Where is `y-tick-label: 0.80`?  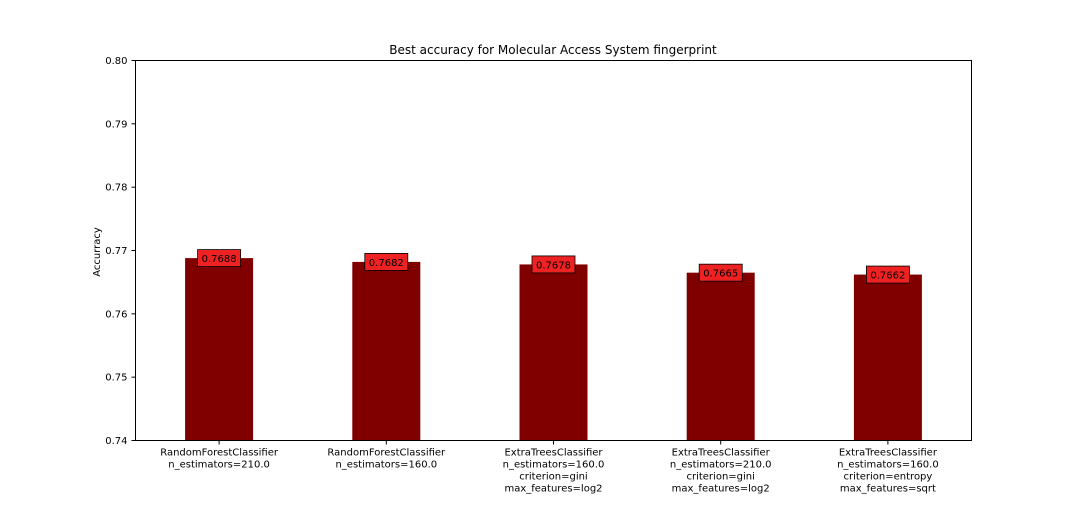 y-tick-label: 0.80 is located at coordinates (116, 61).